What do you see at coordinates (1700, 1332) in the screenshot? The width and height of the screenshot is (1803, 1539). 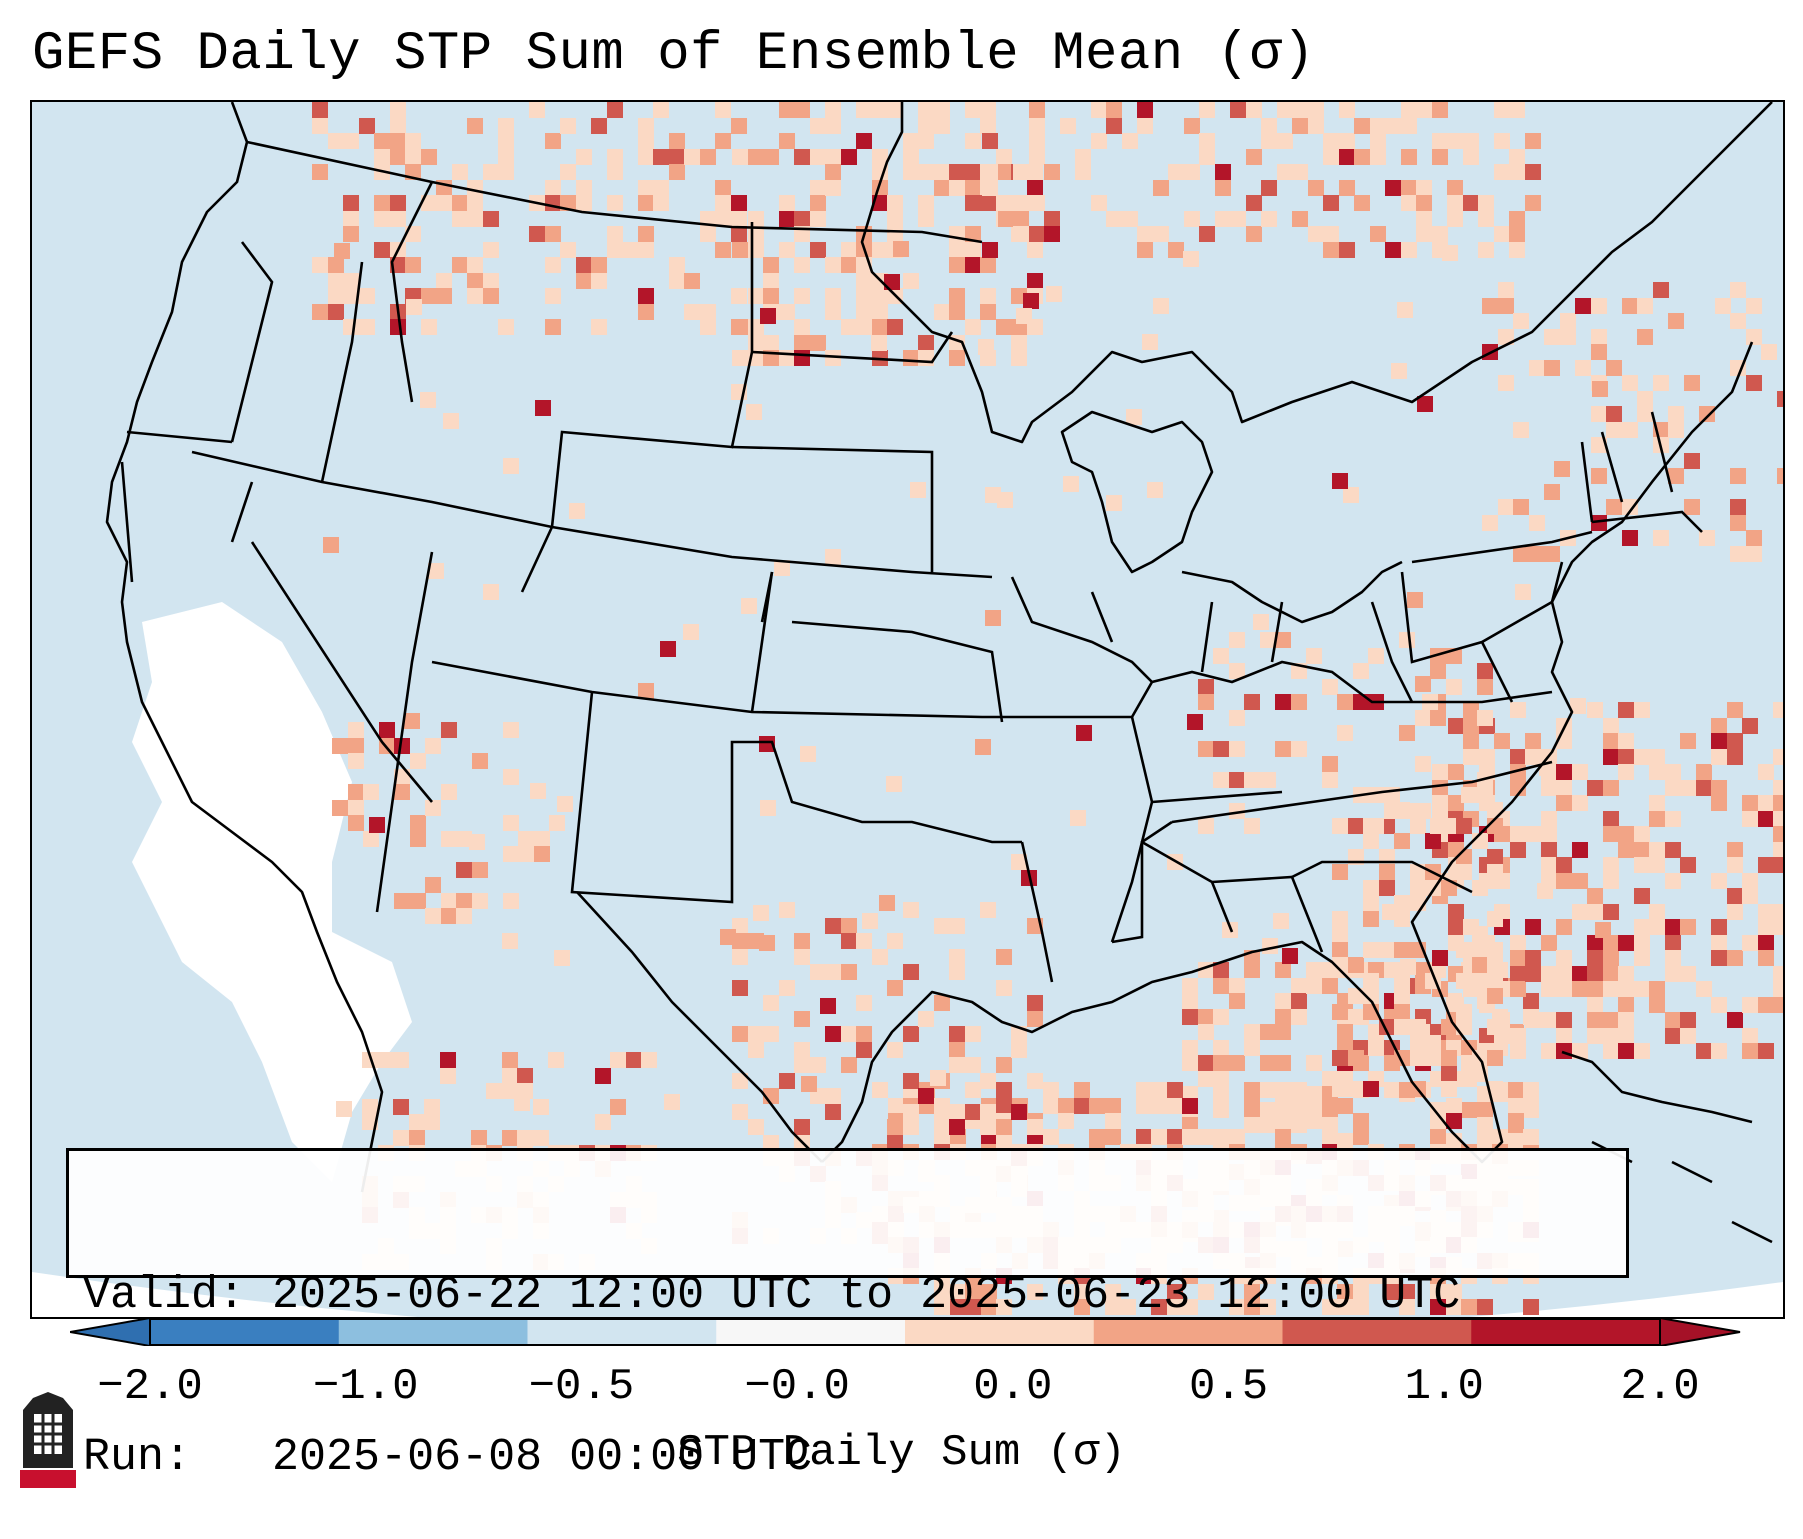 I see `colorbar-extend-high` at bounding box center [1700, 1332].